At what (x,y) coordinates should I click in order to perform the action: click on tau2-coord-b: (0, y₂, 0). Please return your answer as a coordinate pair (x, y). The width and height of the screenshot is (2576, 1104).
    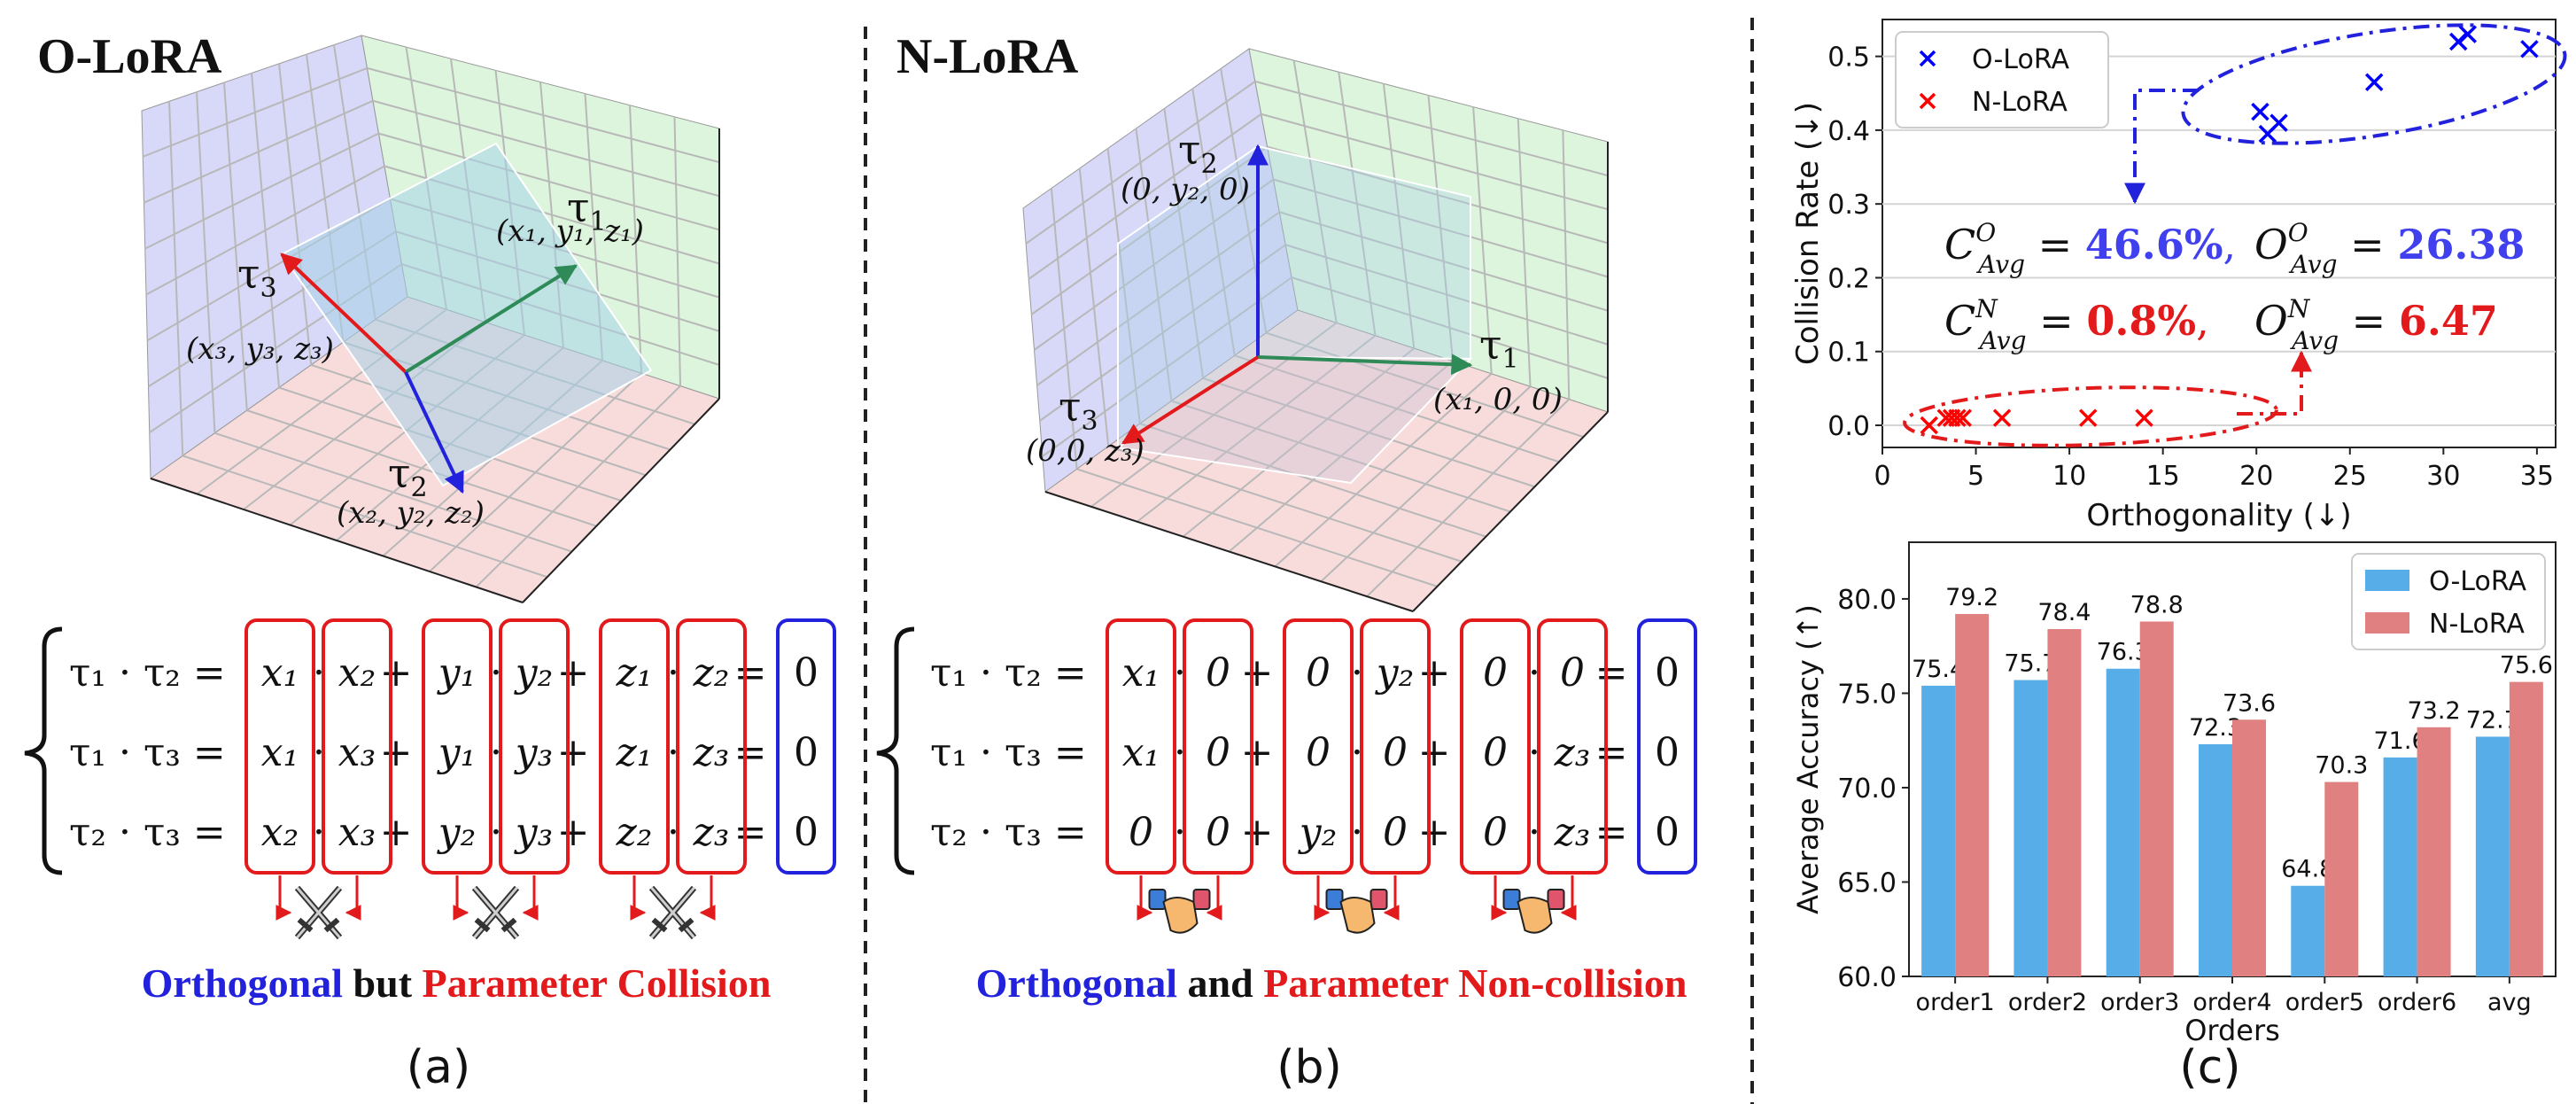
    Looking at the image, I should click on (1185, 189).